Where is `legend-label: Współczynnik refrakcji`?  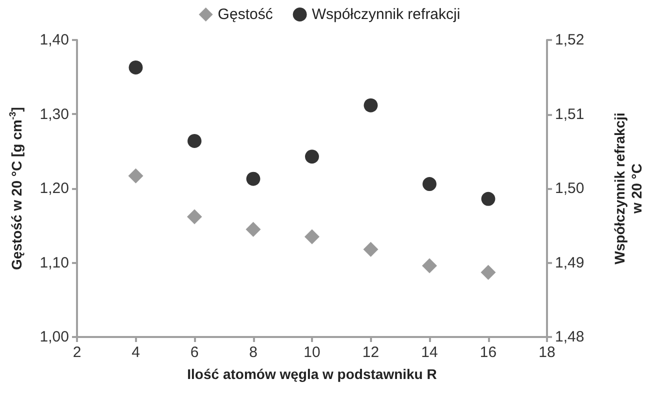
legend-label: Współczynnik refrakcji is located at coordinates (386, 14).